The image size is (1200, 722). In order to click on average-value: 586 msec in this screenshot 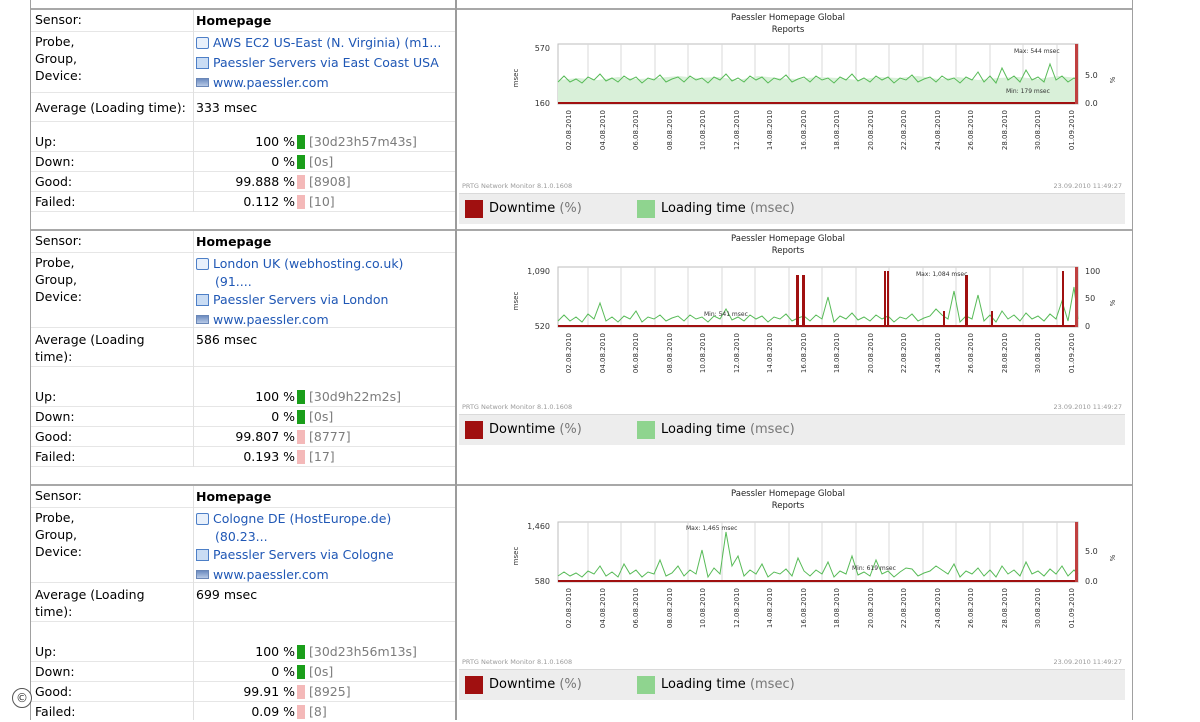, I will do `click(227, 339)`.